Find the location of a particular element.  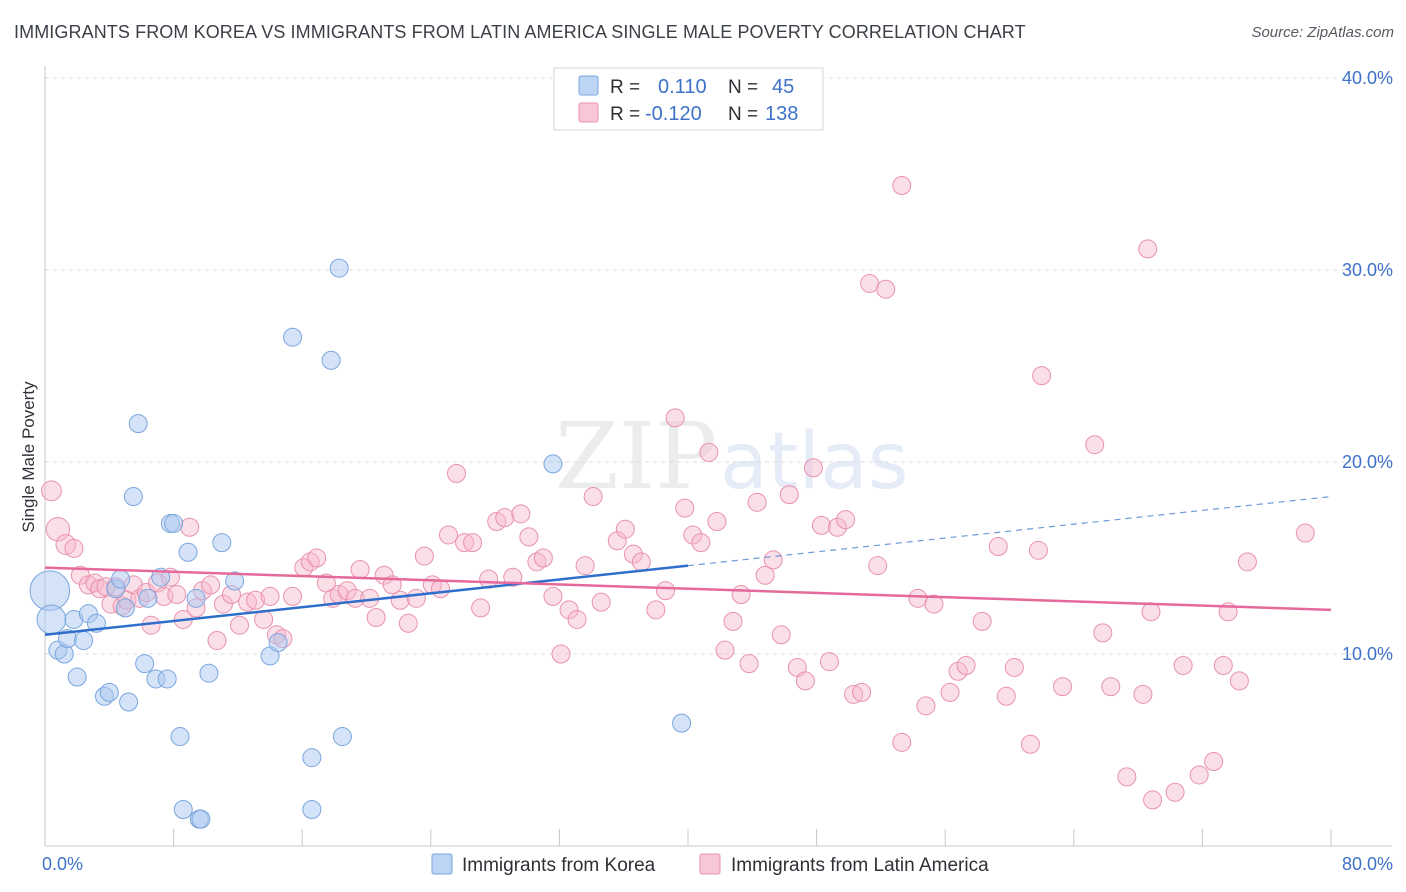

series-legend-korea-swatch is located at coordinates (442, 864).